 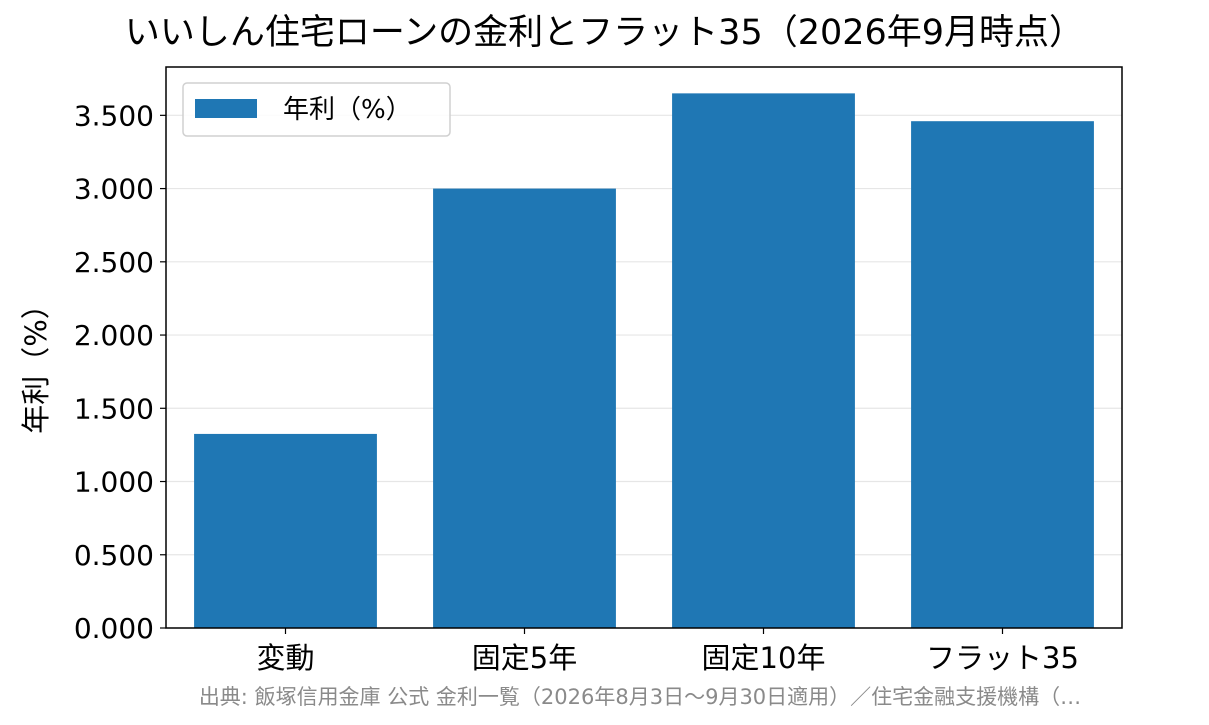 What do you see at coordinates (114, 482) in the screenshot?
I see `y-tick-label: 1.000` at bounding box center [114, 482].